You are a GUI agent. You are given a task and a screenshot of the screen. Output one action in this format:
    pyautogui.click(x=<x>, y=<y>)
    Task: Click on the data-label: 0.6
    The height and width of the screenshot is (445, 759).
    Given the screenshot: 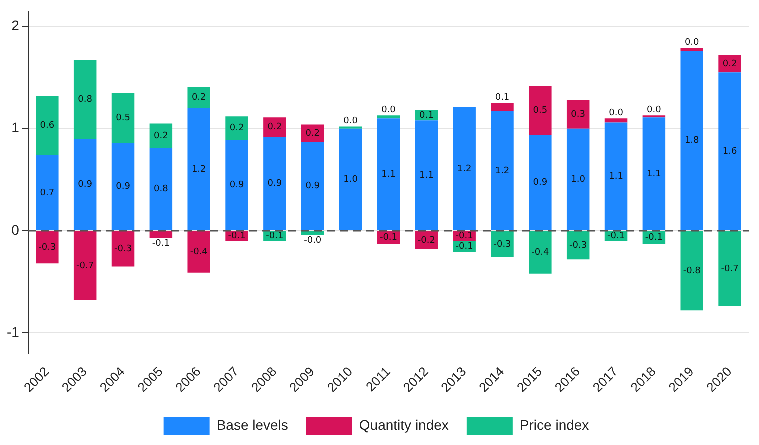 What is the action you would take?
    pyautogui.click(x=47, y=126)
    